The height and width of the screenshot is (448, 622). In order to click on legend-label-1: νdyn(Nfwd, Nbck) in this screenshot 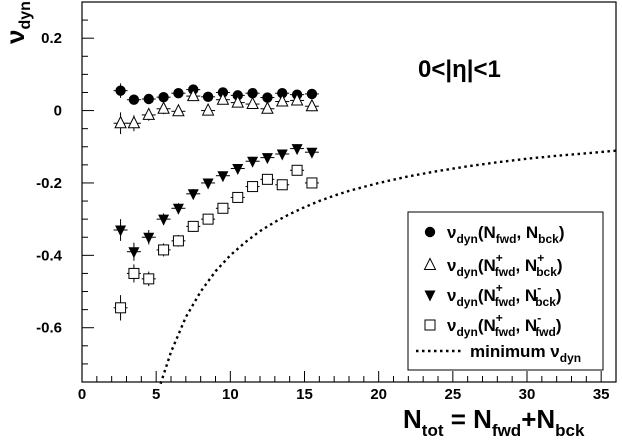, I will do `click(506, 234)`.